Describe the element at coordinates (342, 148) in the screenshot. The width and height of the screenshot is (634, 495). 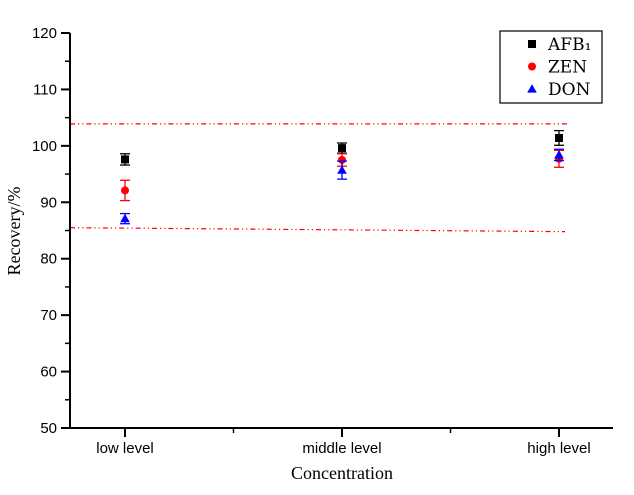
I see `data-point-AFB-2-marker` at that location.